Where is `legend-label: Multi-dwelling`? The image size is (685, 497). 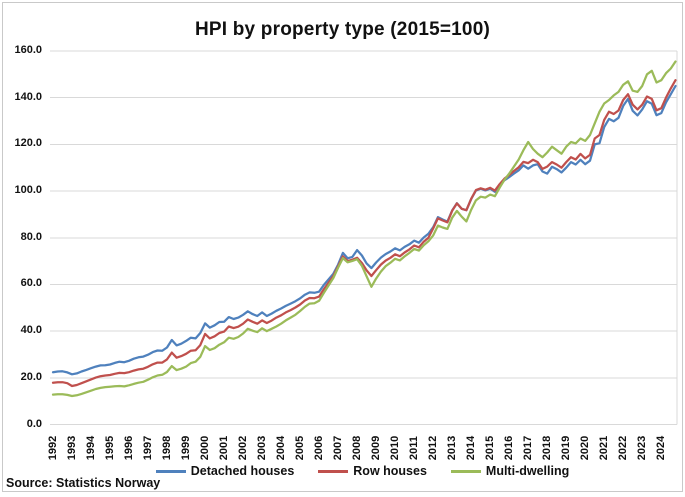
legend-label: Multi-dwelling is located at coordinates (527, 471).